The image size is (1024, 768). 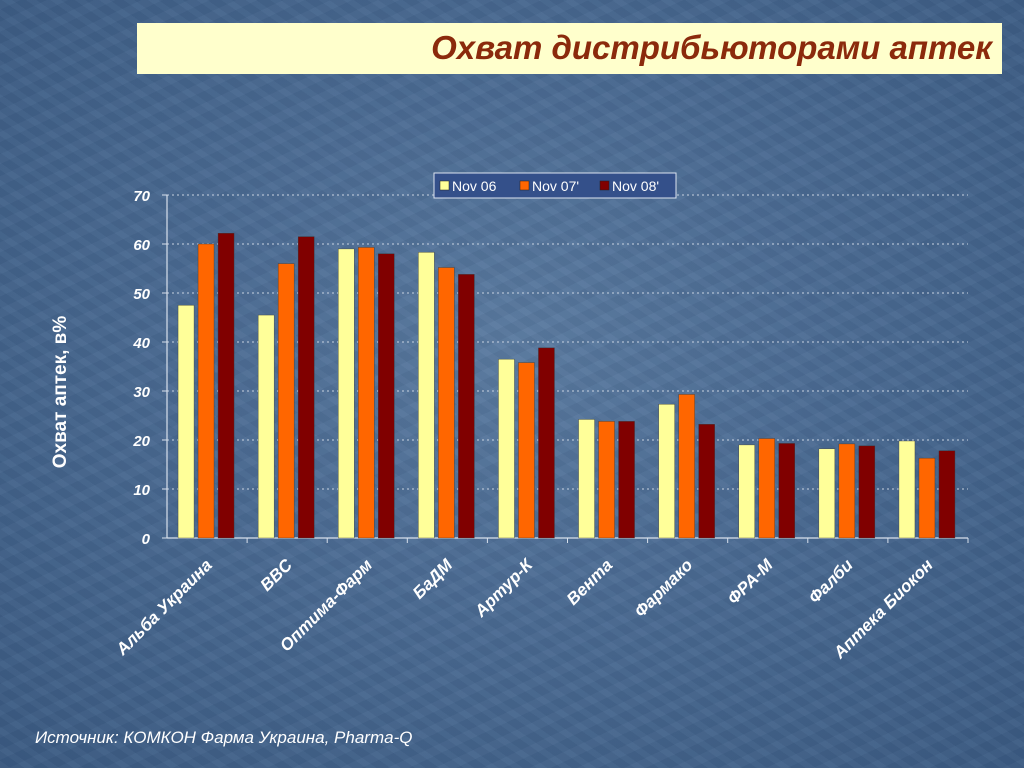 What do you see at coordinates (164, 607) in the screenshot?
I see `x-category-label: Альба Украина` at bounding box center [164, 607].